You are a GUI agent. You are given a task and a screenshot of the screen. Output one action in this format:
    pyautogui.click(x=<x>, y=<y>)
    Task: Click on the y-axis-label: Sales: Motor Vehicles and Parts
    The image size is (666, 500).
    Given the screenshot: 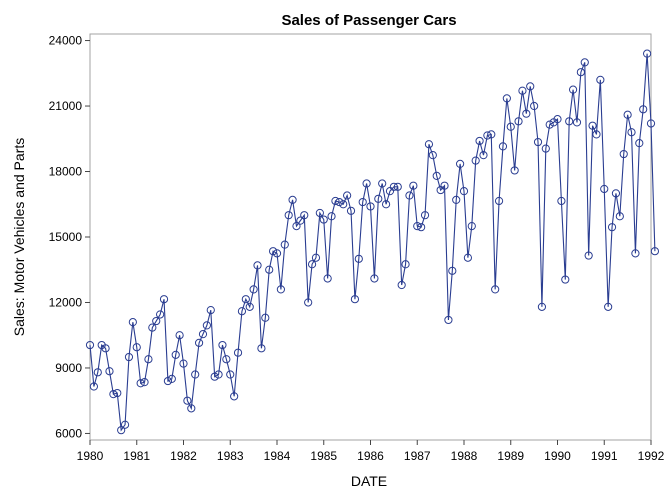 What is the action you would take?
    pyautogui.click(x=19, y=237)
    